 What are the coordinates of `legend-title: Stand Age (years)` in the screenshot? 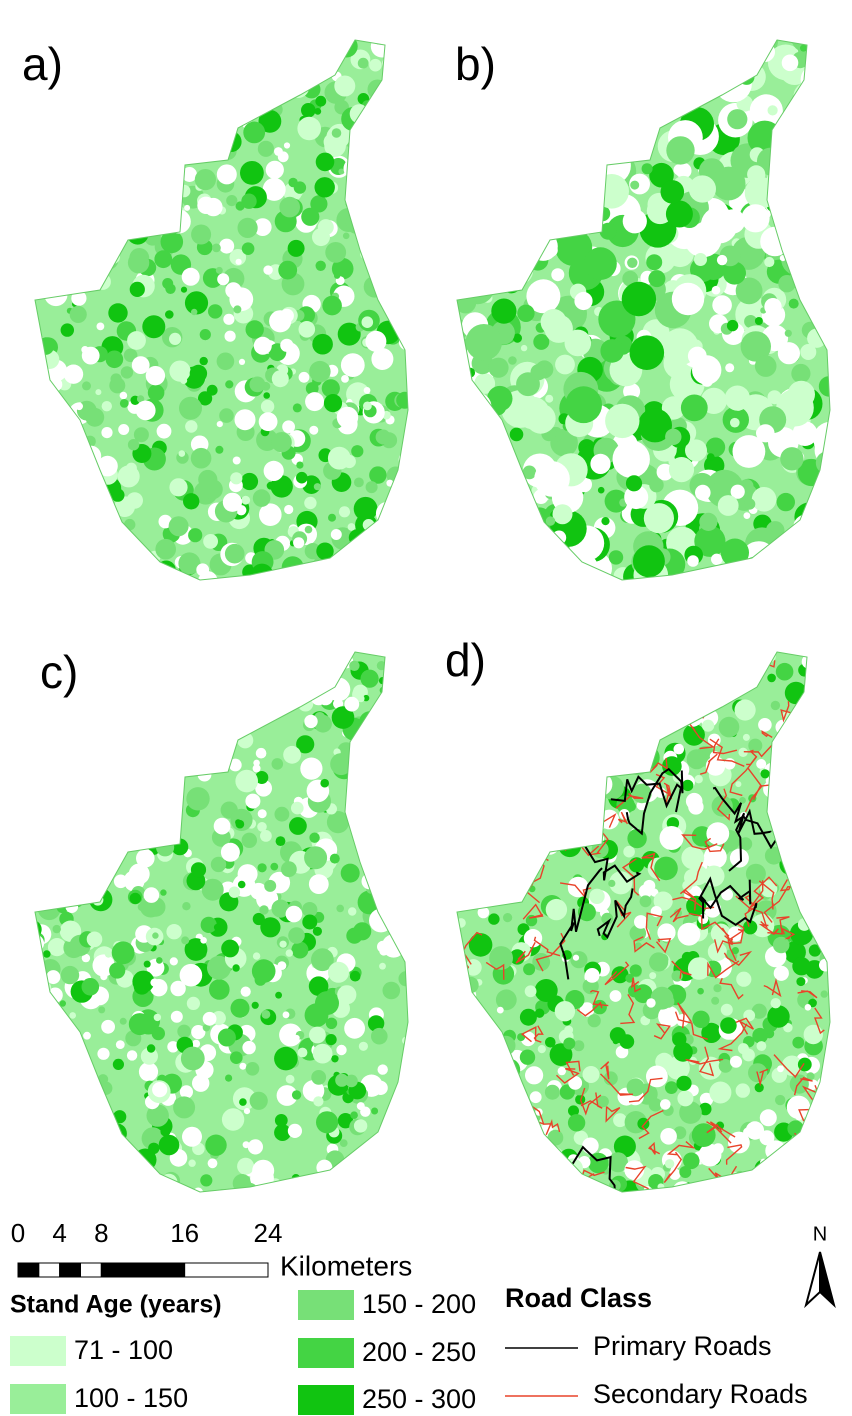 It's located at (116, 1305).